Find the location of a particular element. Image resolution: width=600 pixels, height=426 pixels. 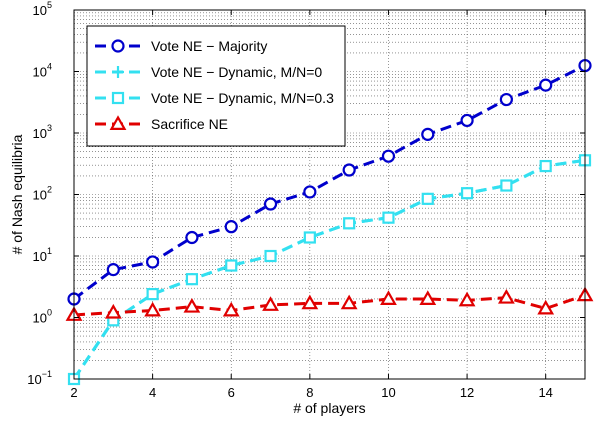

legend-item: Sacrifice NE is located at coordinates (161, 123).